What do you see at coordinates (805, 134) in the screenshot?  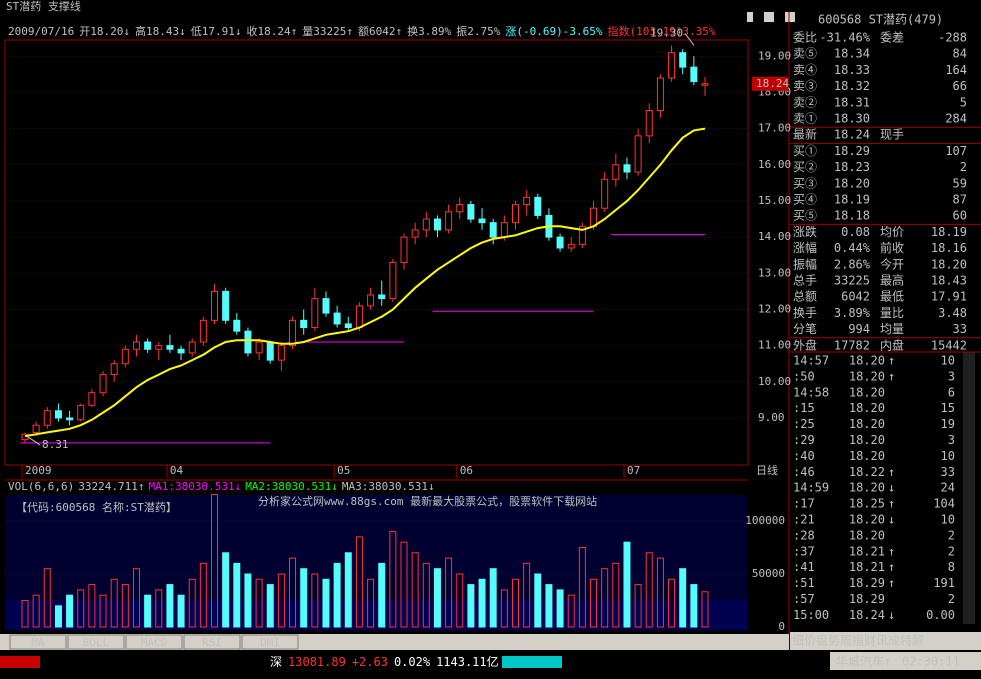 I see `field-label: 最新` at bounding box center [805, 134].